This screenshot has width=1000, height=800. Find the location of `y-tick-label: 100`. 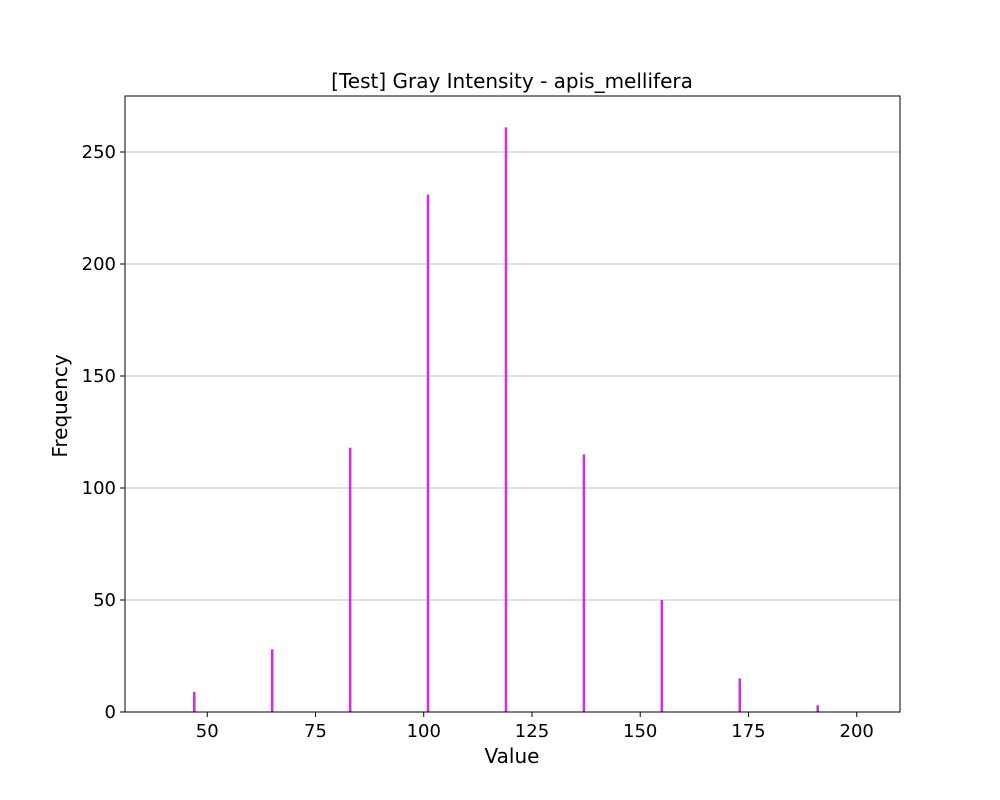

y-tick-label: 100 is located at coordinates (99, 488).